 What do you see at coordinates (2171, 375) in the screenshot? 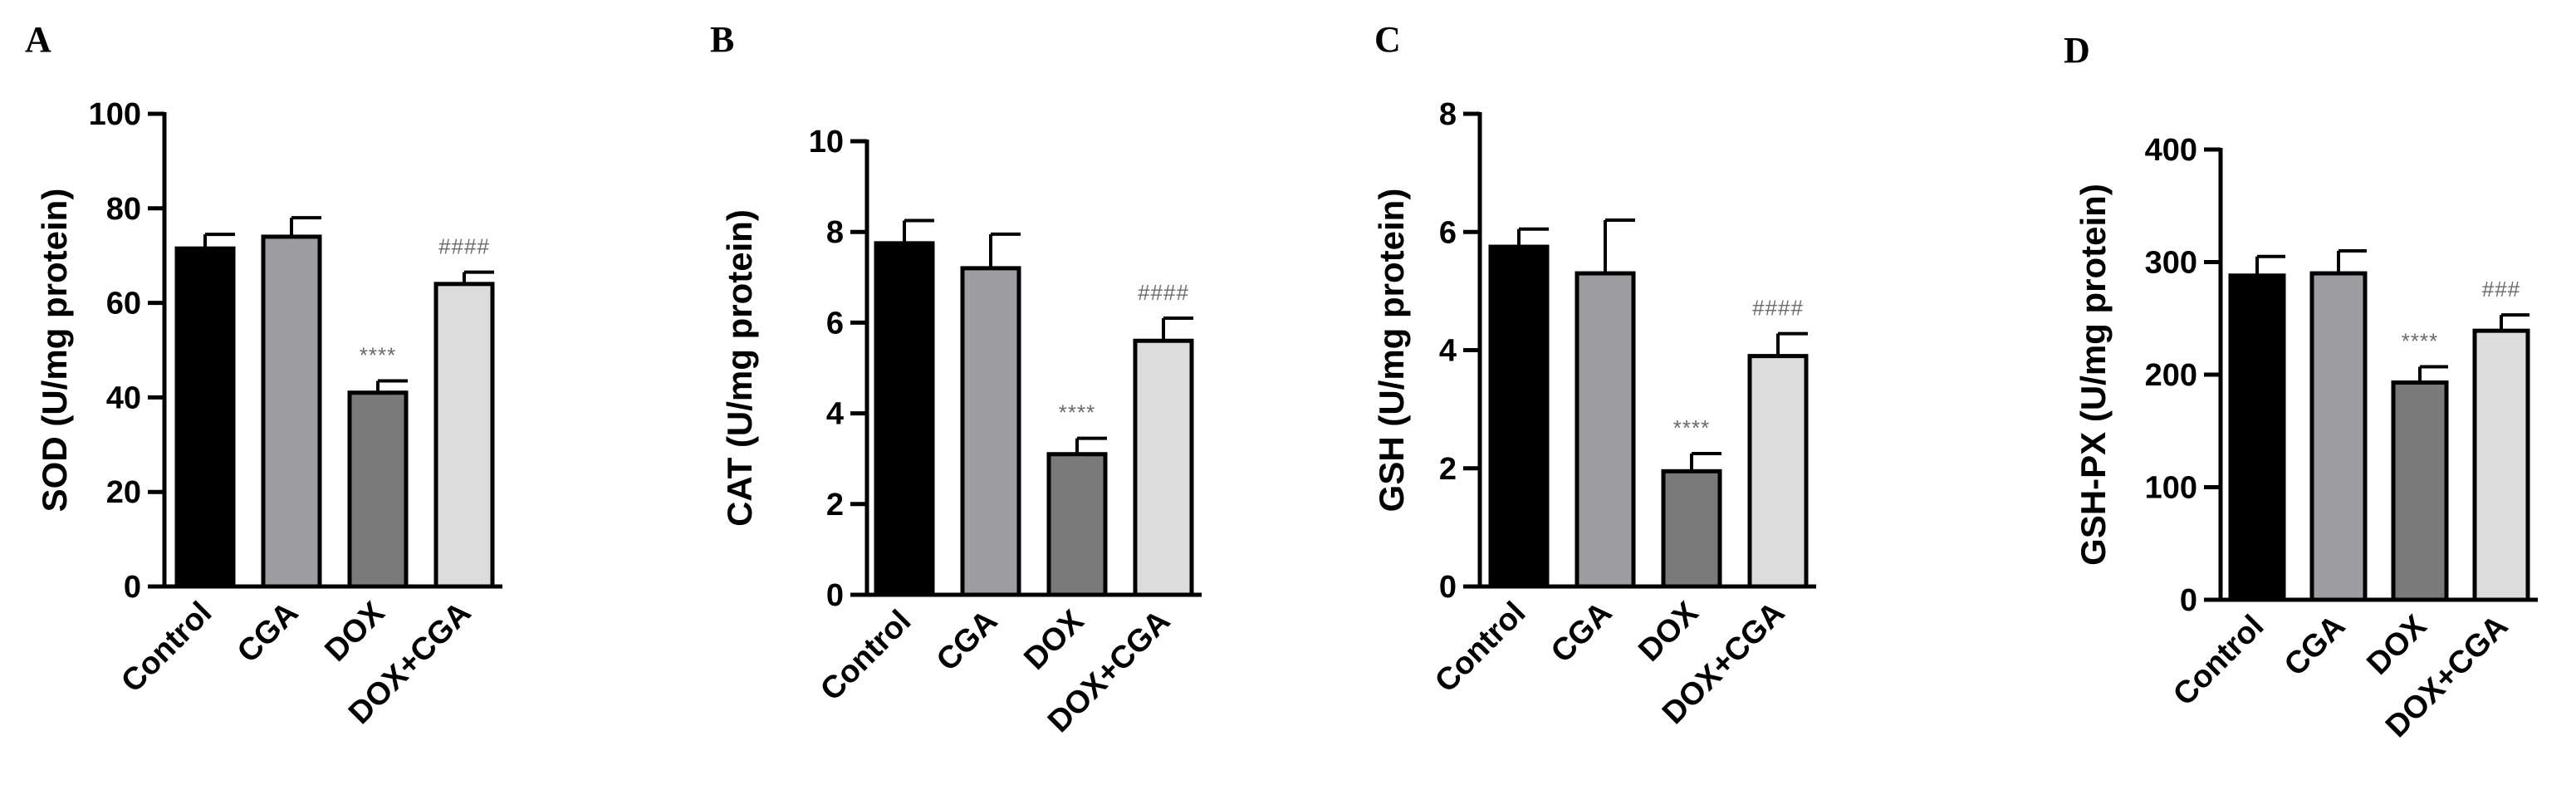
I see `y-tick-label: 200` at bounding box center [2171, 375].